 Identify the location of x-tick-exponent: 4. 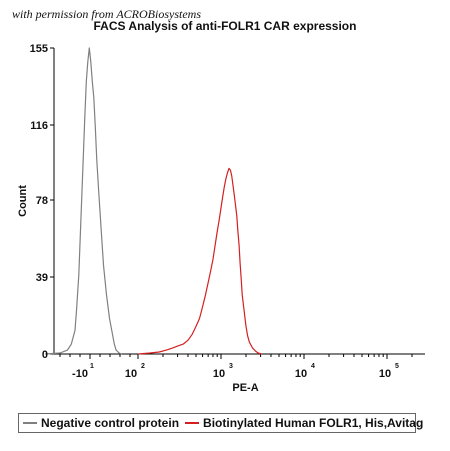
(313, 366).